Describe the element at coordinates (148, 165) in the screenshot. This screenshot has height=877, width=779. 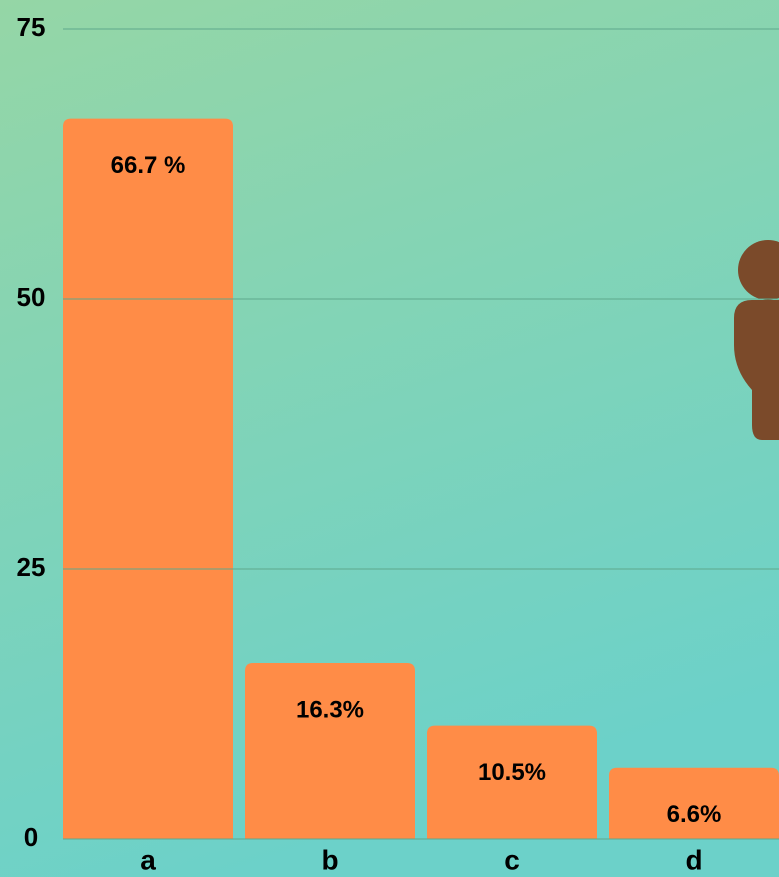
I see `bar-value-label: 66.7 %` at that location.